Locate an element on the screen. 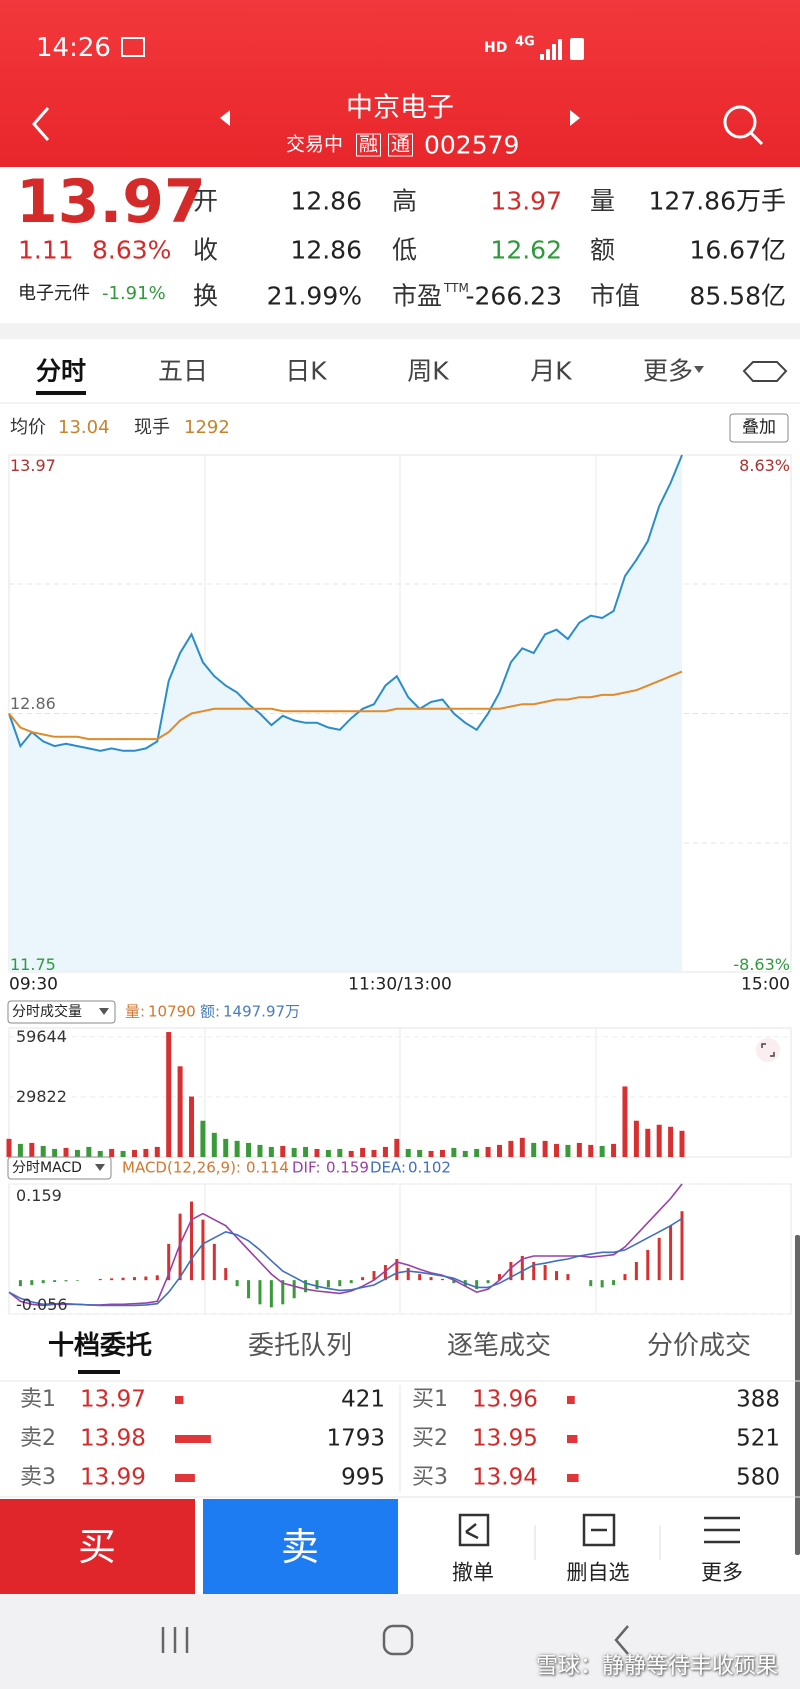  macd-selector-label: 分时MACD is located at coordinates (47, 1168).